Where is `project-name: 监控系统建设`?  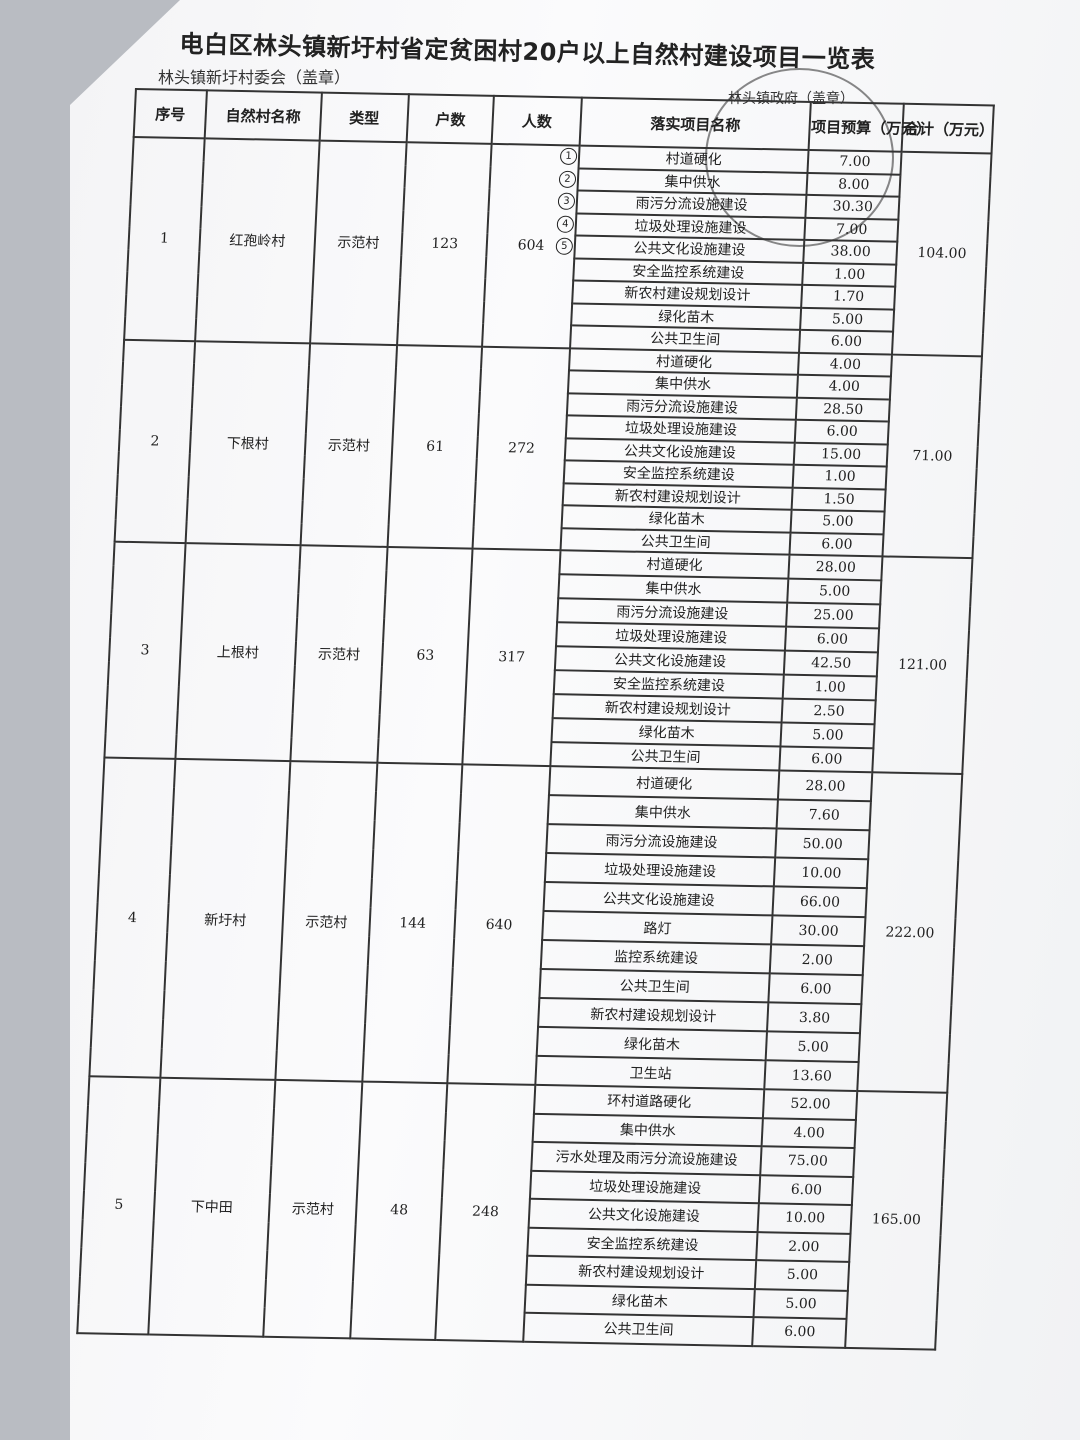
project-name: 监控系统建设 is located at coordinates (656, 957).